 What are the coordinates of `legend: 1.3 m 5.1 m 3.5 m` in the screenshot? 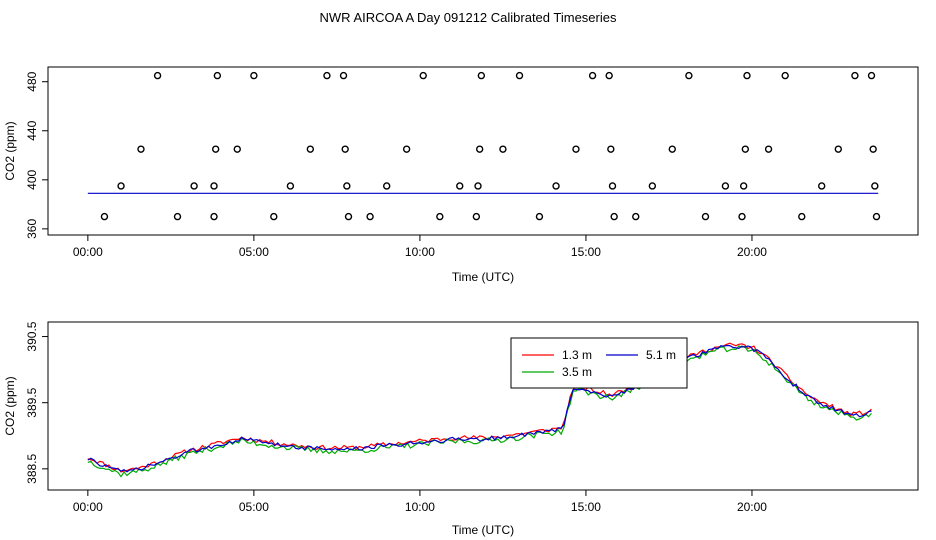 It's located at (599, 363).